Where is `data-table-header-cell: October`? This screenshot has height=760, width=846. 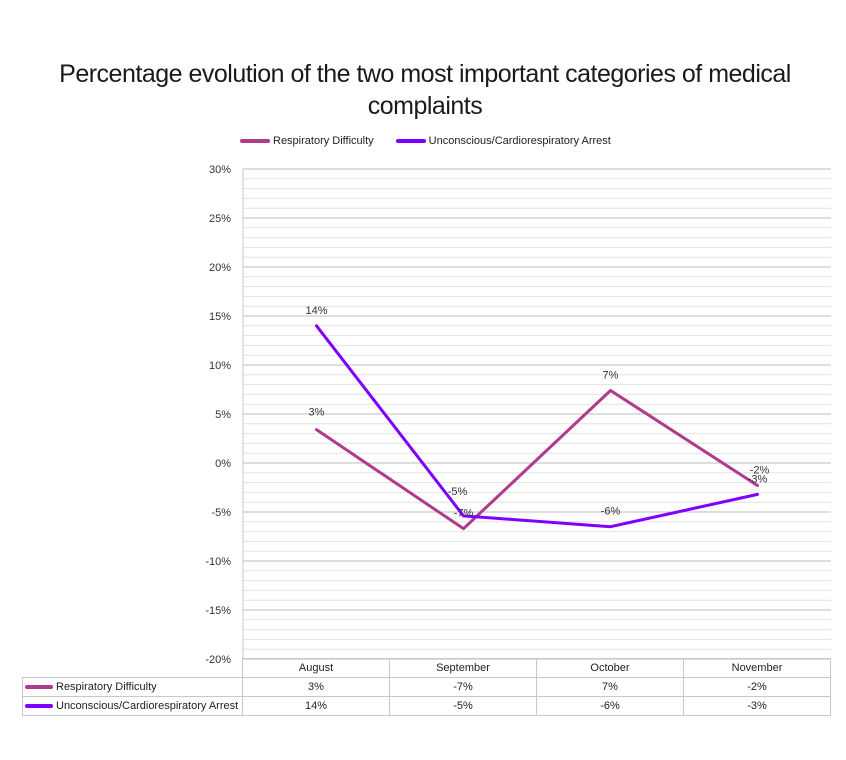
data-table-header-cell: October is located at coordinates (610, 668).